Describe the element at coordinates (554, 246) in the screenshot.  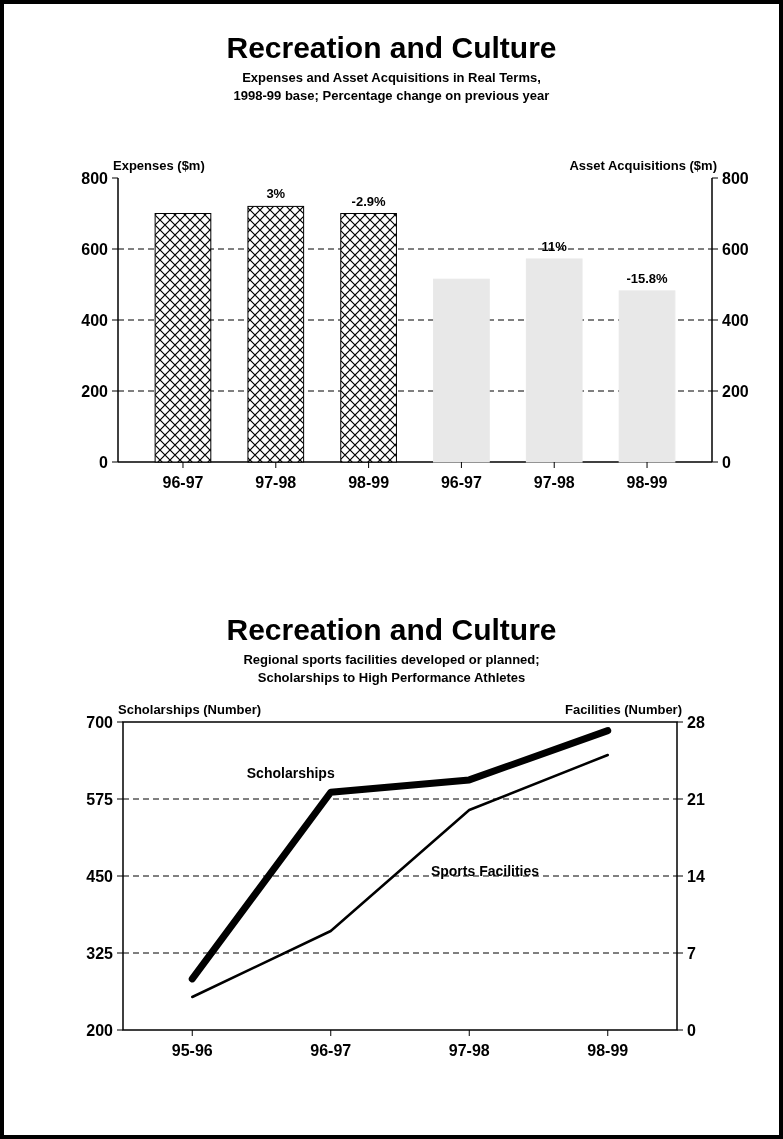
I see `annotation: 11%` at that location.